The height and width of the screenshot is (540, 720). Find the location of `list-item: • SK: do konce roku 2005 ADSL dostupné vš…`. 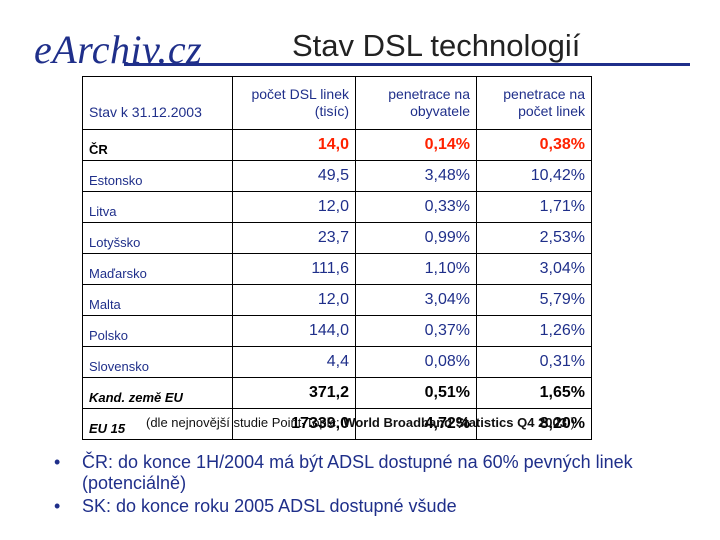

list-item: • SK: do konce roku 2005 ADSL dostupné vš… is located at coordinates (367, 506).